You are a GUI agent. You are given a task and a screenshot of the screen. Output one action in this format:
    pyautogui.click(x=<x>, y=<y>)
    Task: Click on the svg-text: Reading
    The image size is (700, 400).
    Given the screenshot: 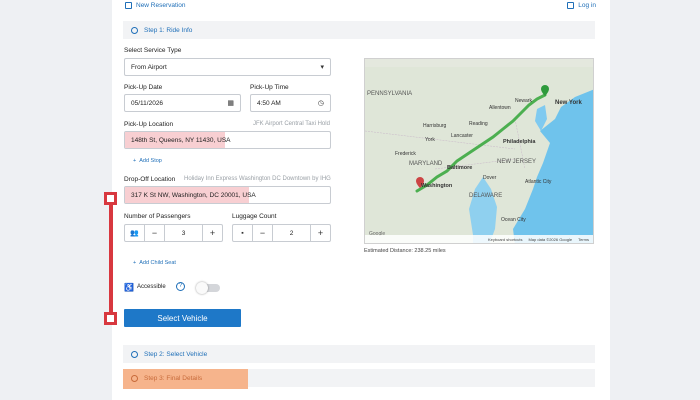 What is the action you would take?
    pyautogui.click(x=478, y=124)
    